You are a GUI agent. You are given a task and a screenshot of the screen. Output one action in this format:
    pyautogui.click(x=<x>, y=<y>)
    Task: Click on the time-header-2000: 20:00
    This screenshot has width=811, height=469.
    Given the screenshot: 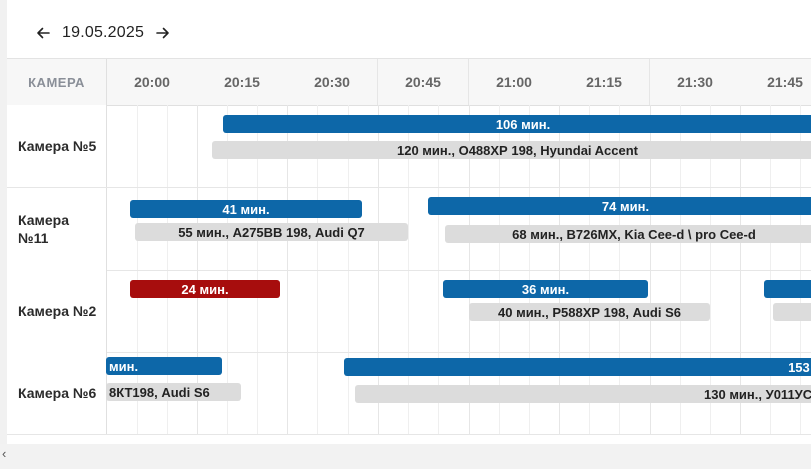 What is the action you would take?
    pyautogui.click(x=152, y=82)
    